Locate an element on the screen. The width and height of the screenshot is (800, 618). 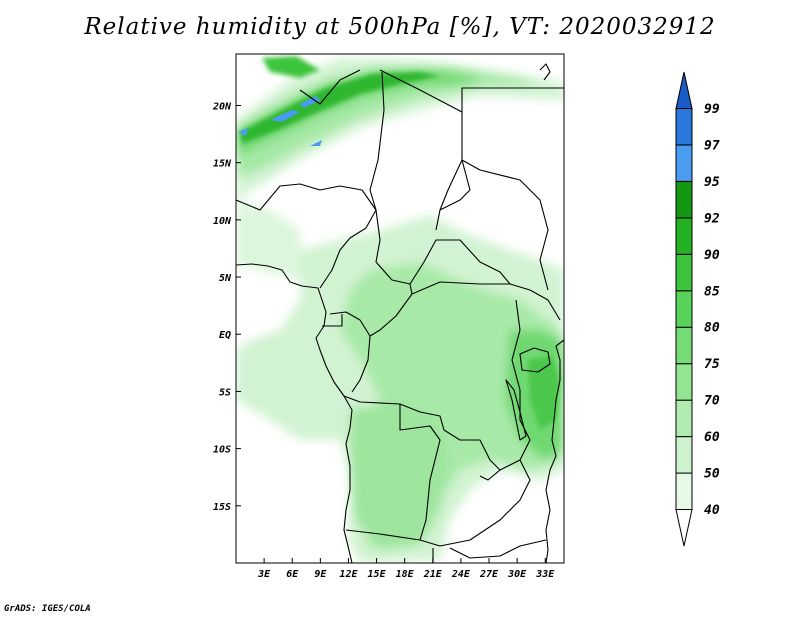
lon-tick-label: 33E is located at coordinates (545, 574).